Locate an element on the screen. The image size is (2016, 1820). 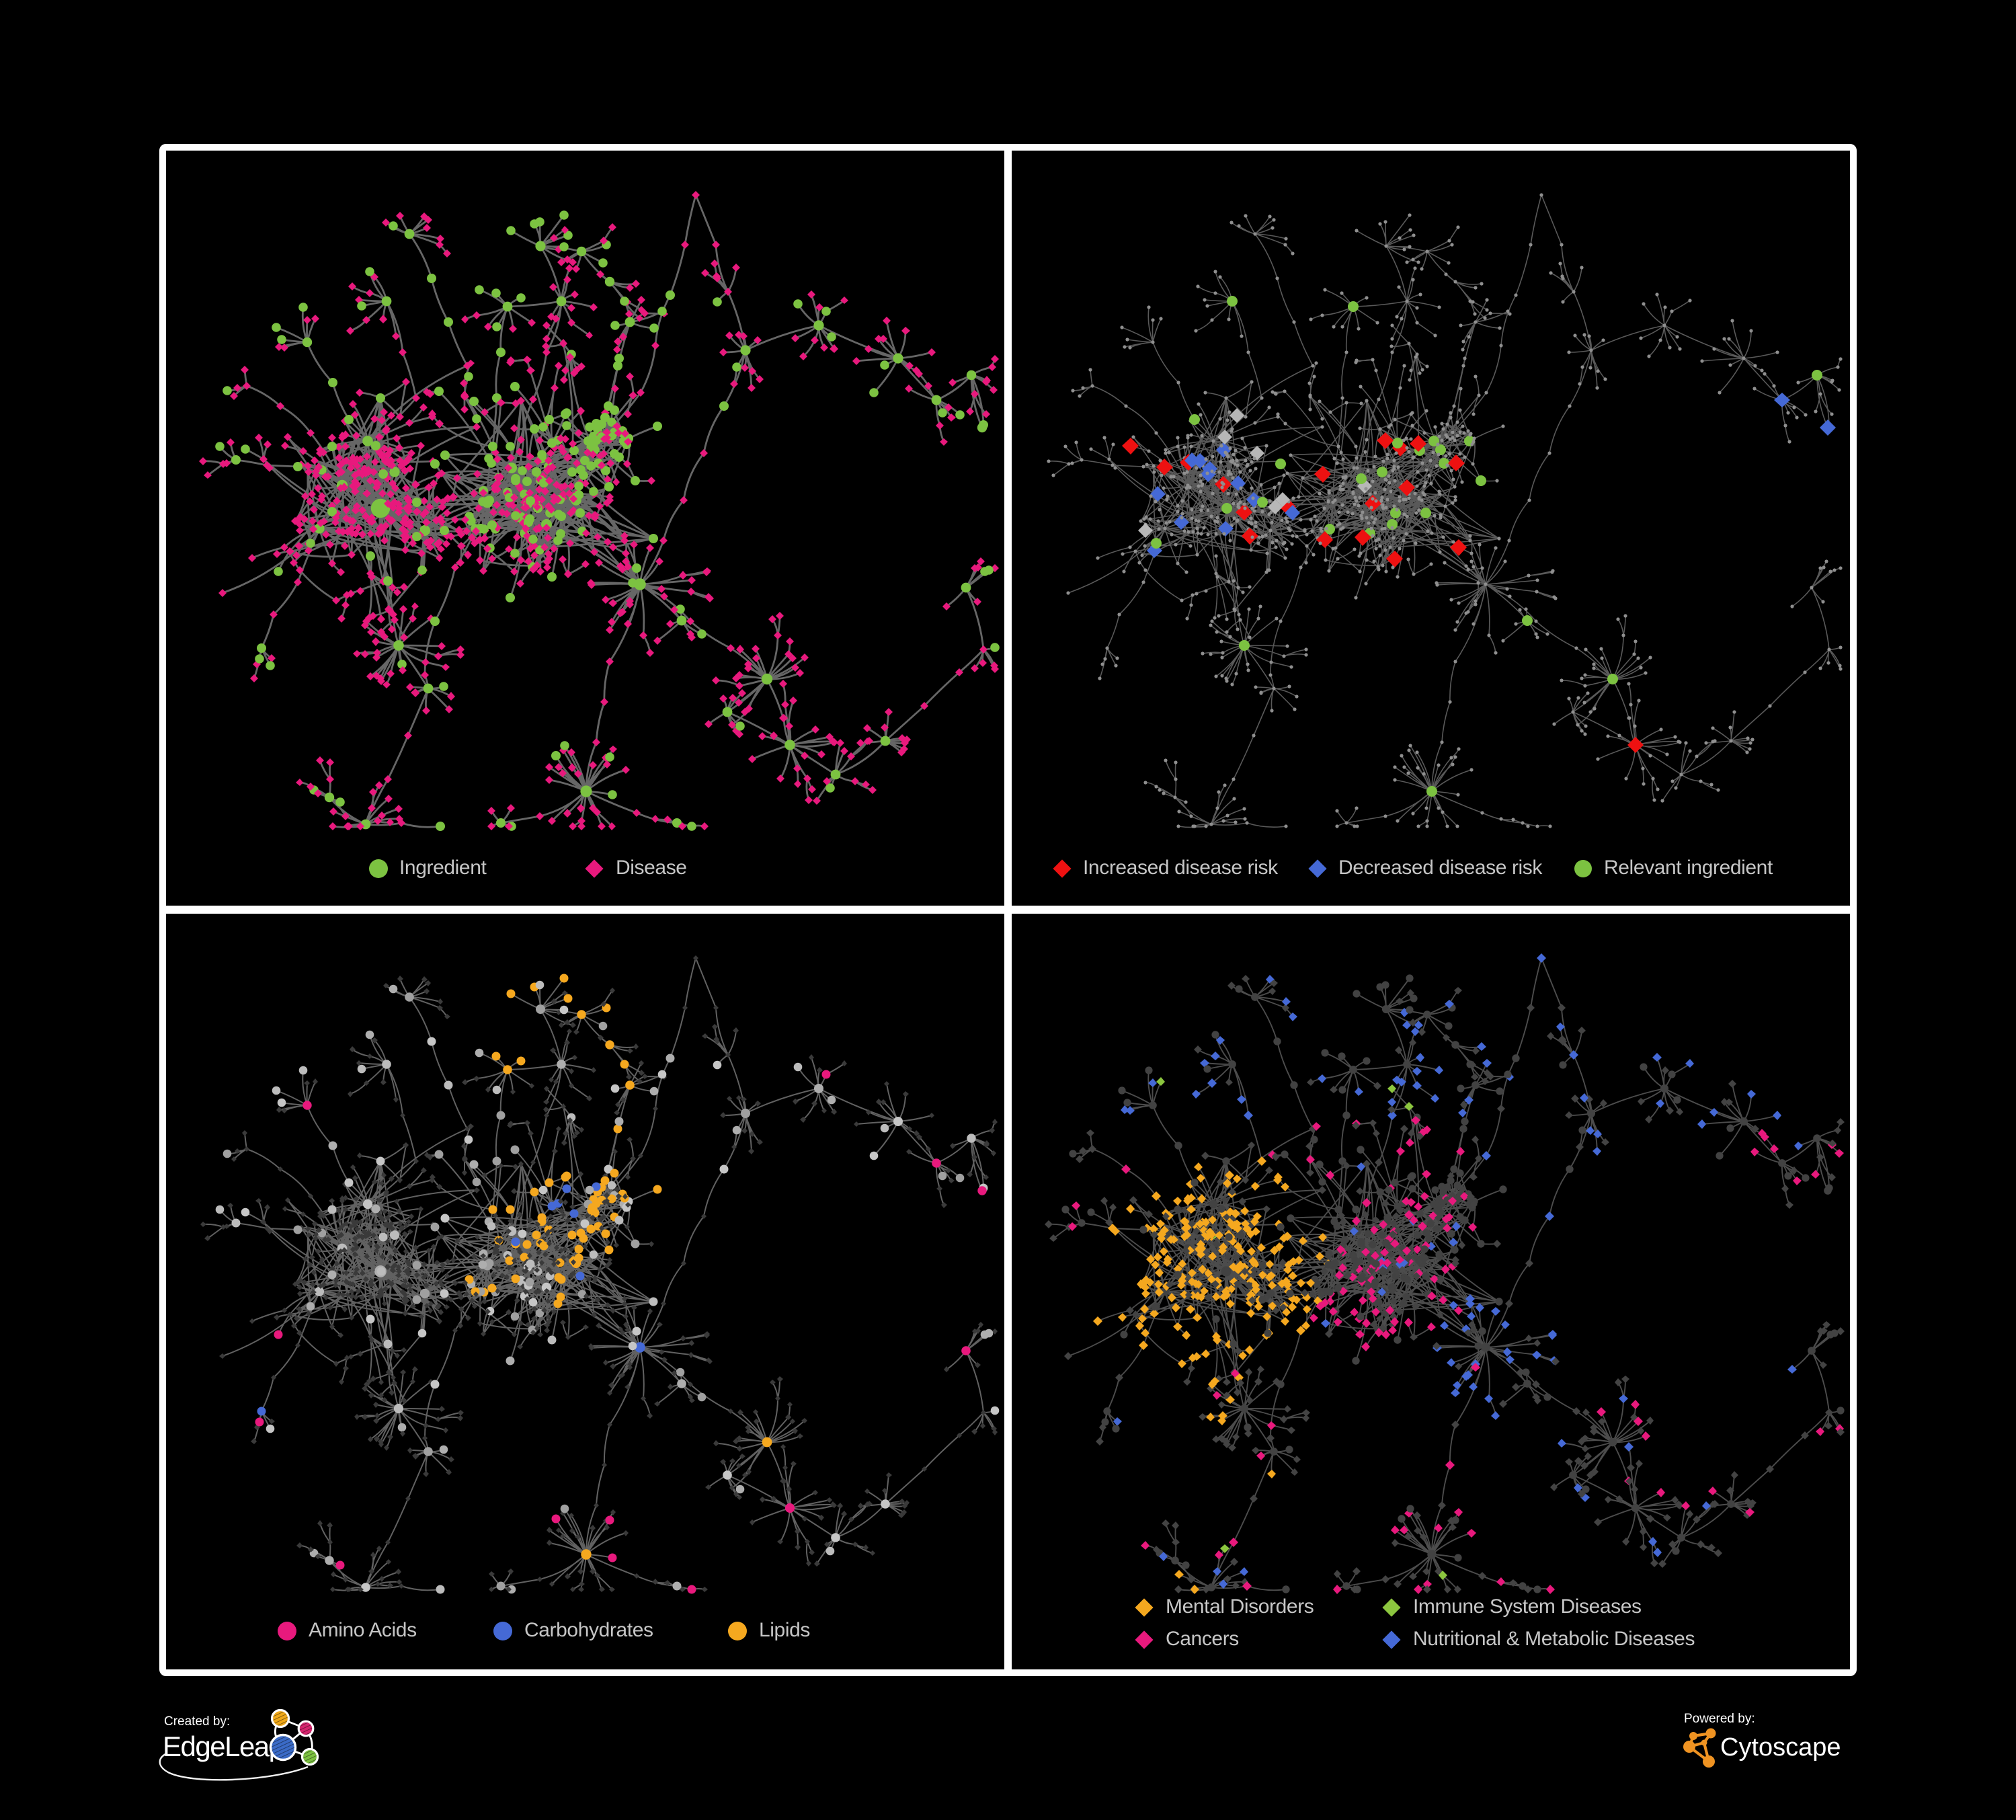
svg-text: EdgeLeap is located at coordinates (223, 1746).